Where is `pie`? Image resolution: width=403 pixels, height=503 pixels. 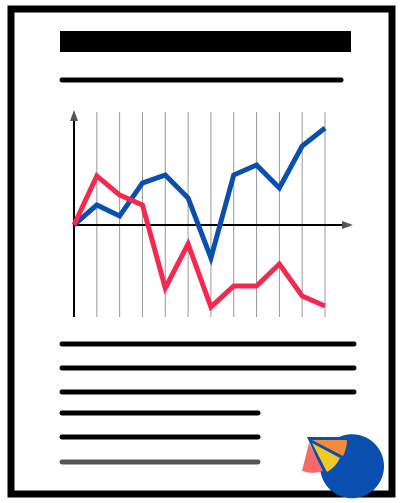
pie is located at coordinates (343, 466).